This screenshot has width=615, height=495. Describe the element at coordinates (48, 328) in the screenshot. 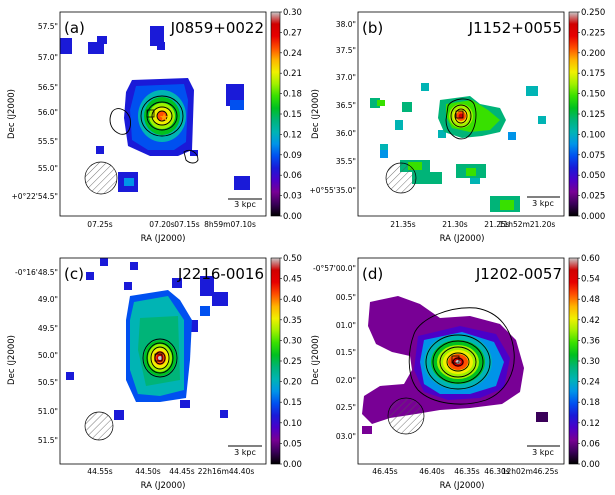

I see `y-tick-label: 49.5"` at that location.